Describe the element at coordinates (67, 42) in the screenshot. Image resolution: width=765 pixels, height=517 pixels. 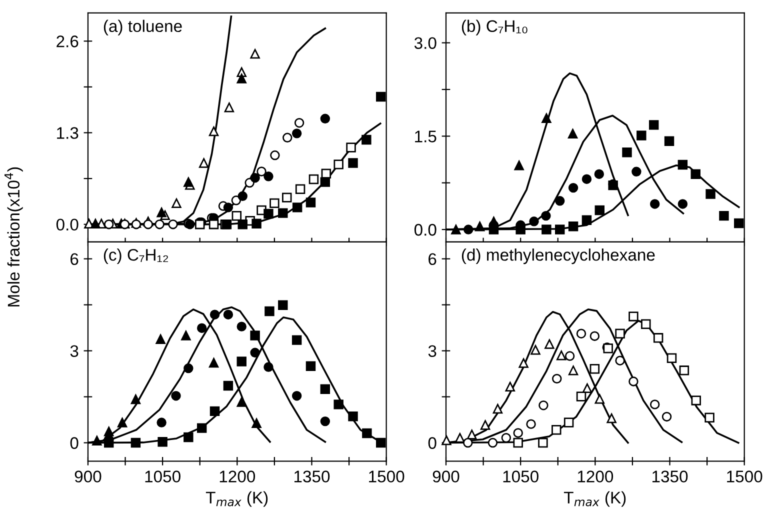
I see `y-tick-label: 2.6` at that location.